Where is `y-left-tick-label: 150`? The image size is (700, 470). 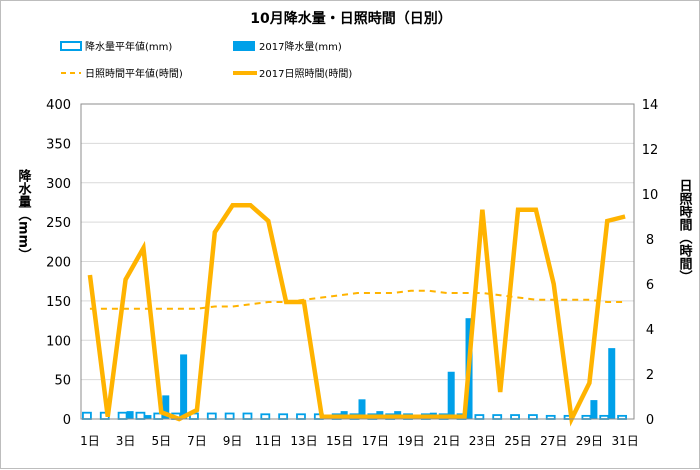
y-left-tick-label: 150 is located at coordinates (58, 302).